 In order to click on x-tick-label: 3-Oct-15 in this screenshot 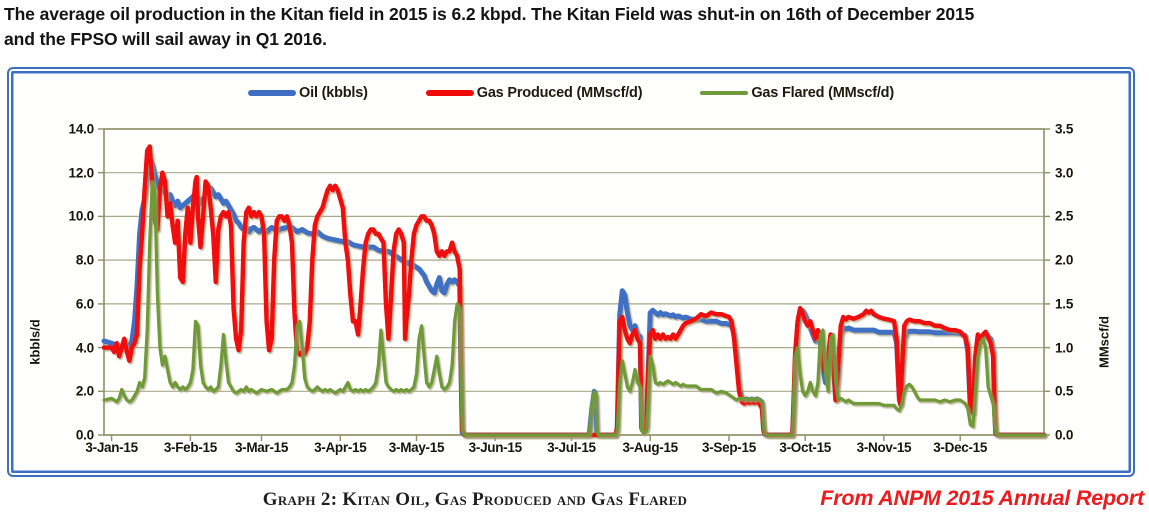, I will do `click(805, 447)`.